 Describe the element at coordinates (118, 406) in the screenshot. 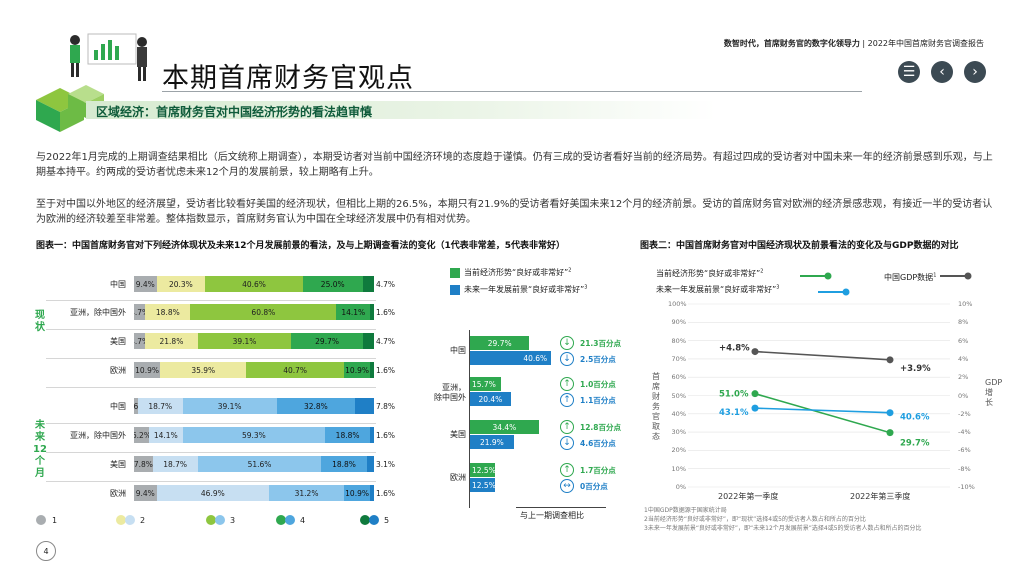

I see `future-row-label: 中国` at that location.